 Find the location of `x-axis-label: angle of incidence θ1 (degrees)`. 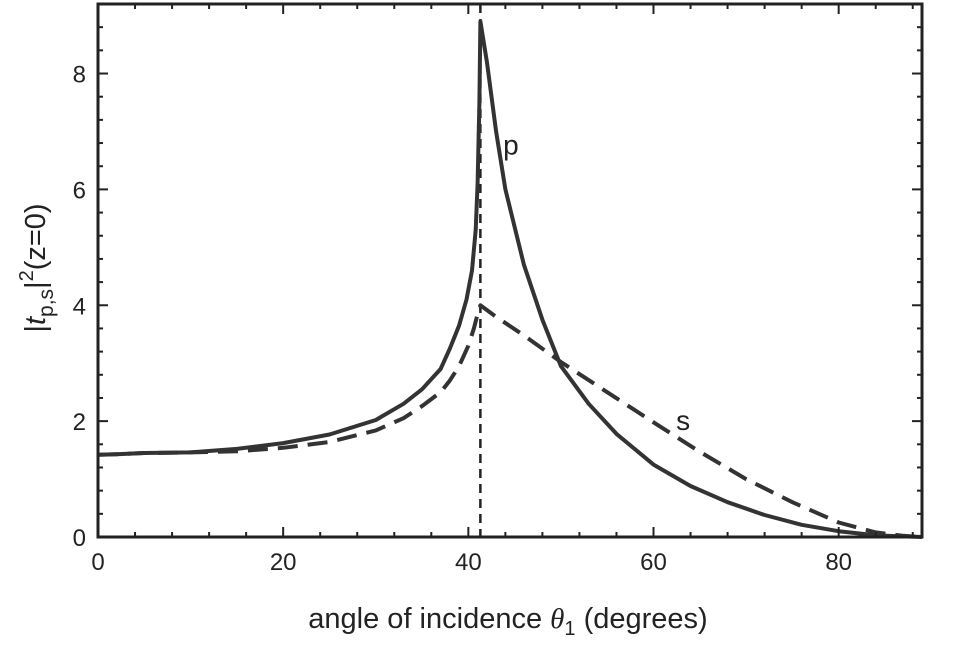

x-axis-label: angle of incidence θ1 (degrees) is located at coordinates (507, 621).